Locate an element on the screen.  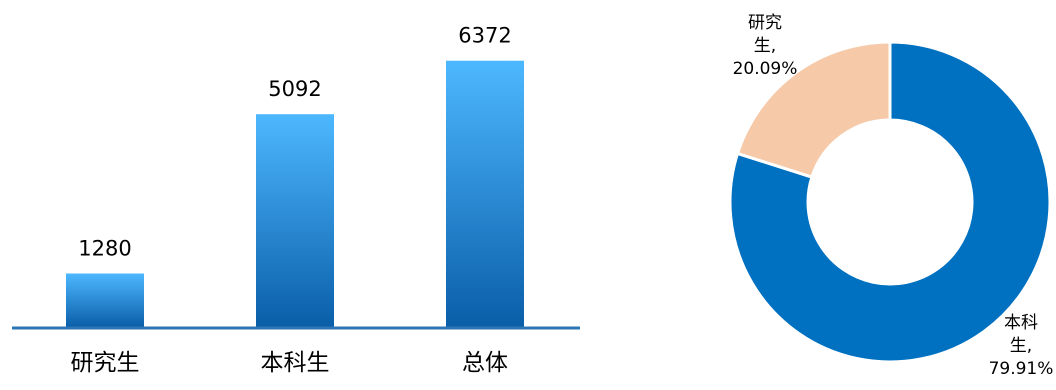
x-tick-label: 本科生 is located at coordinates (295, 363).